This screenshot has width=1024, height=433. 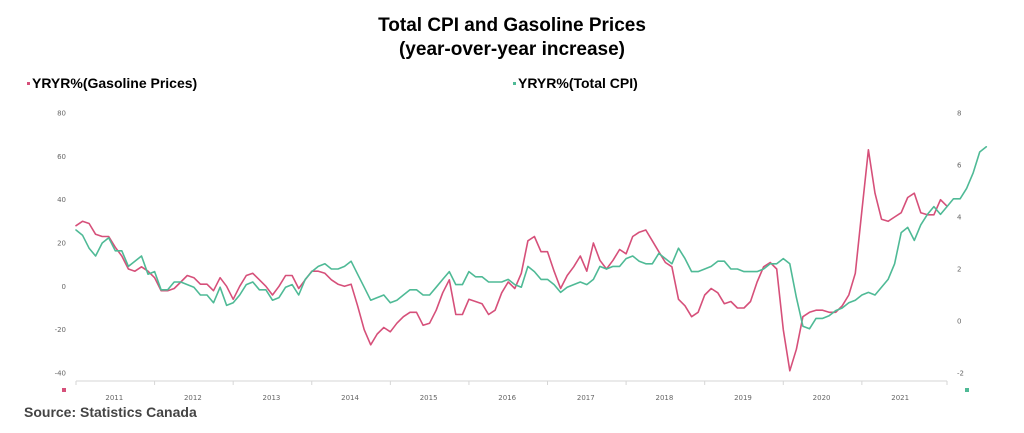 I want to click on chart-title-line-1: Total CPI and Gasoline Prices, so click(x=512, y=25).